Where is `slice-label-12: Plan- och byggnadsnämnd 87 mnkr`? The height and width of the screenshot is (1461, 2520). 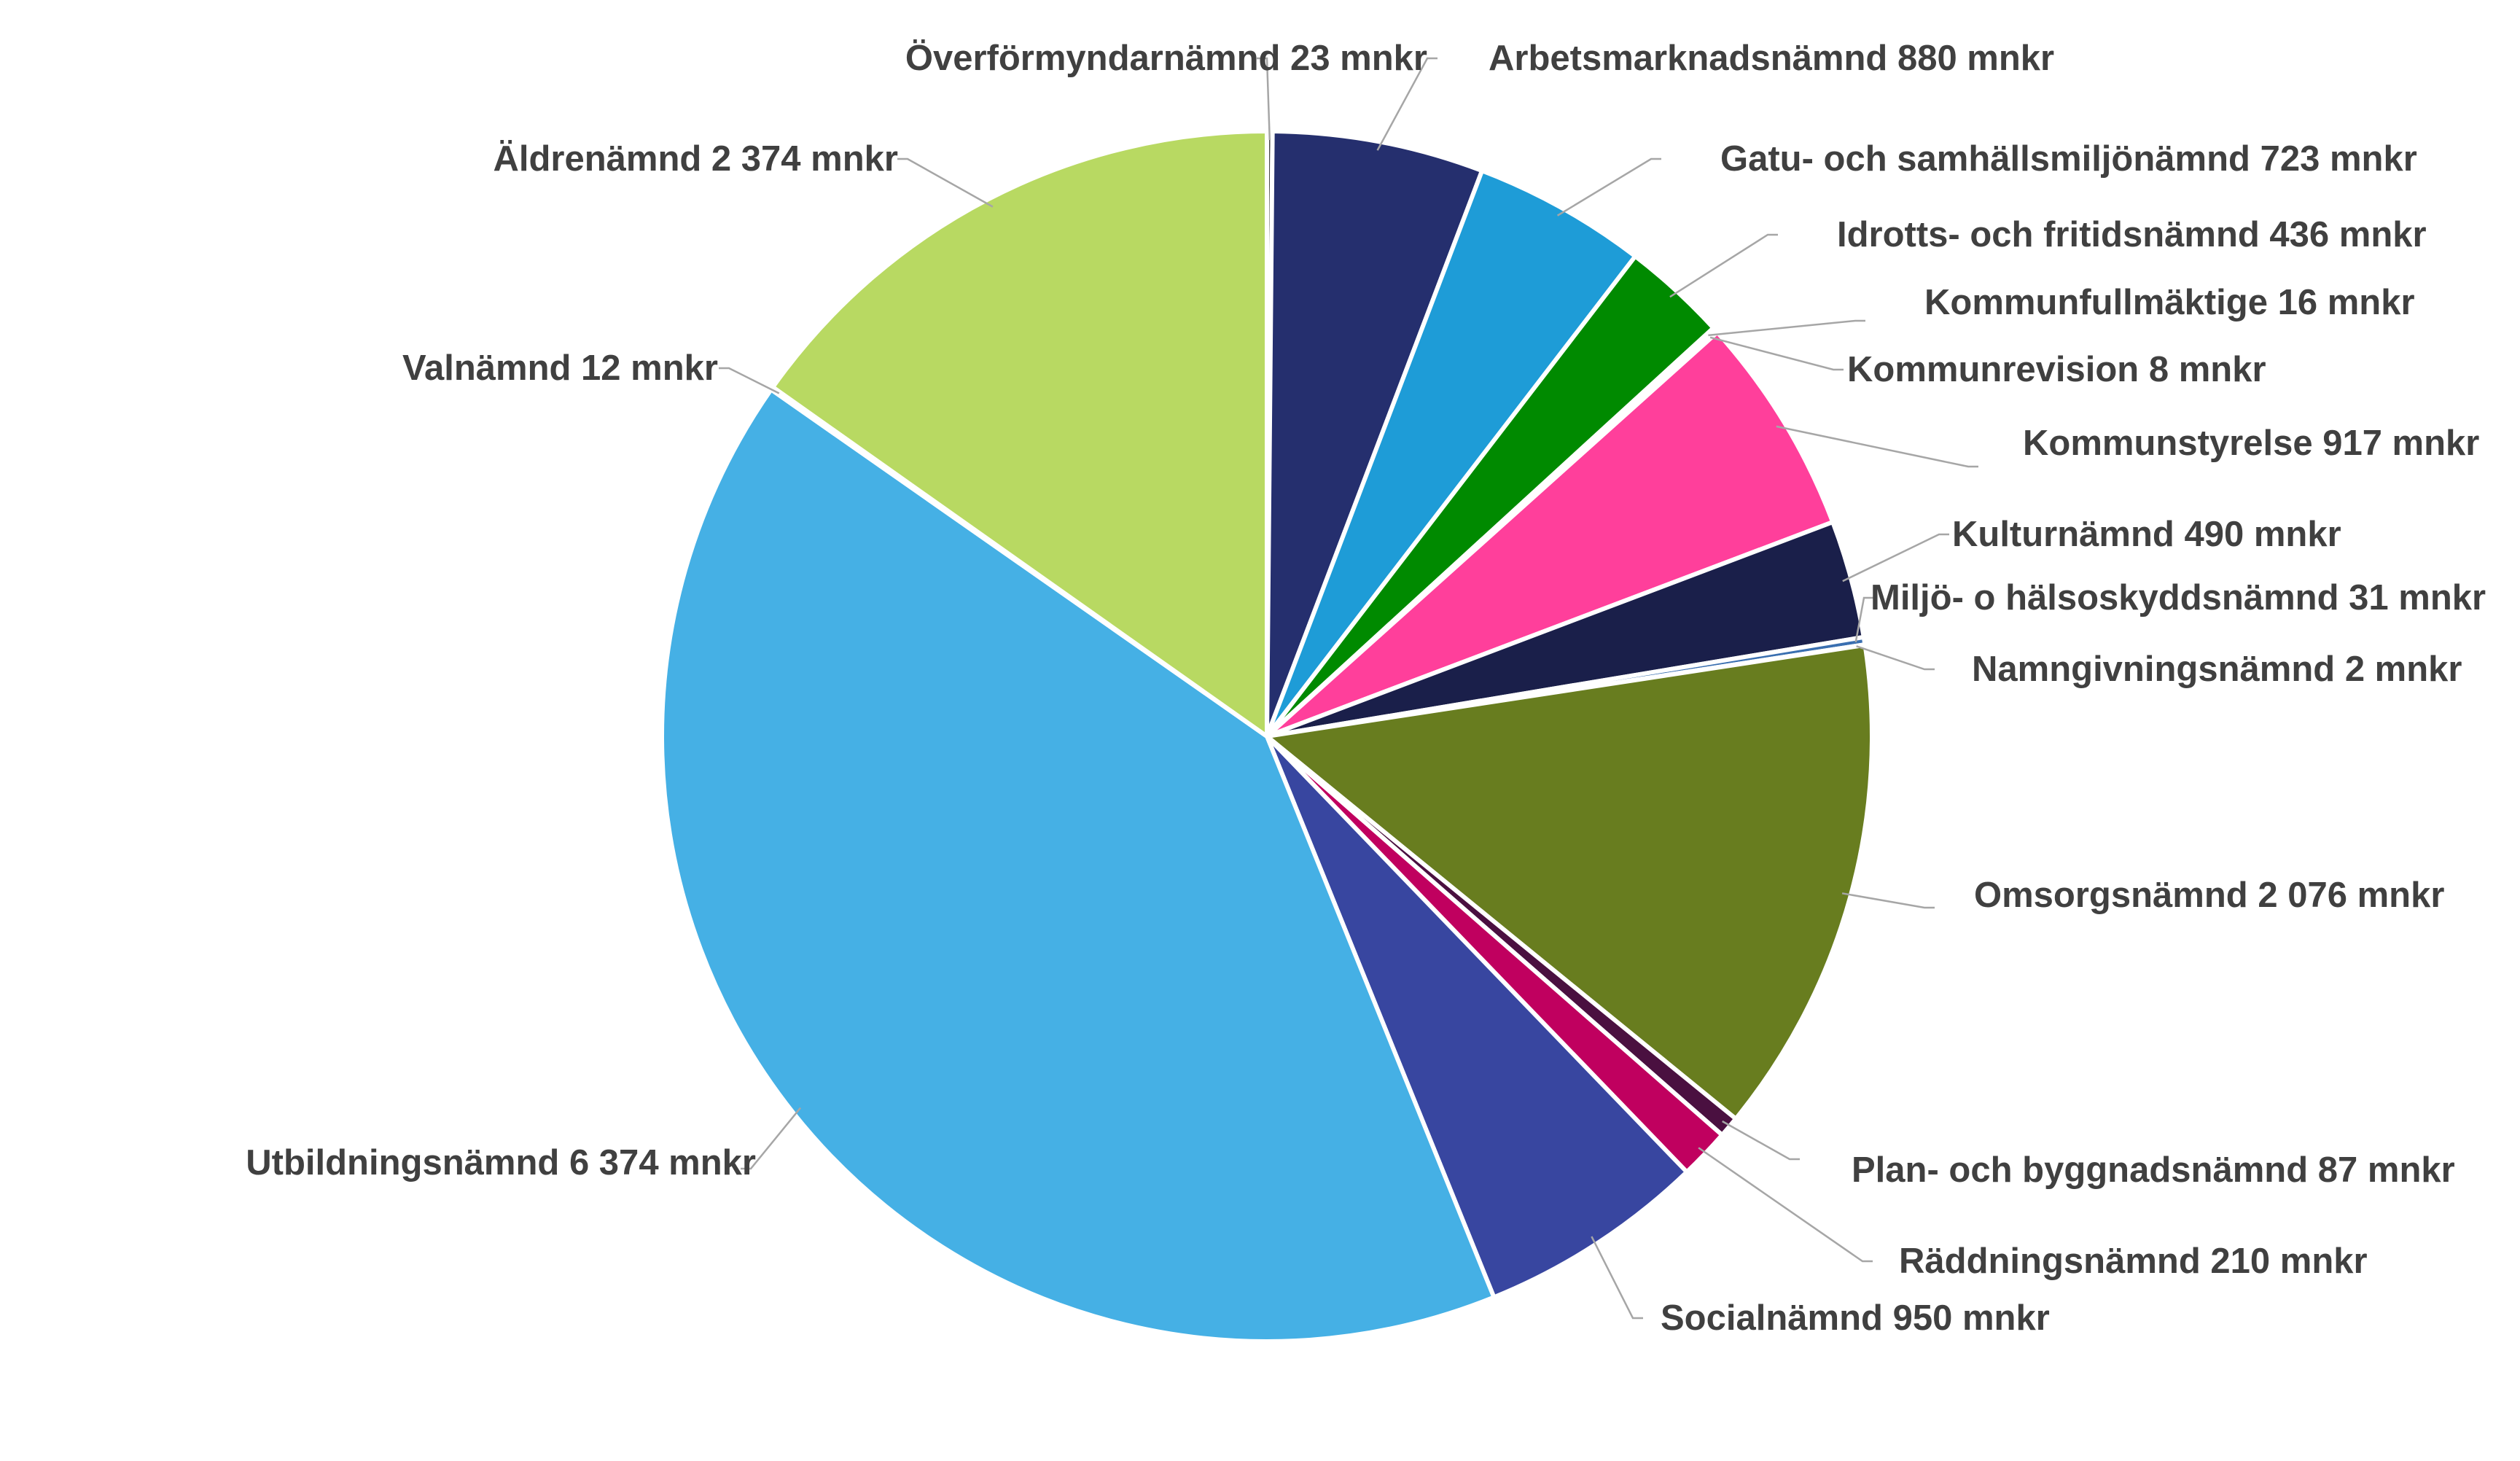
slice-label-12: Plan- och byggnadsnämnd 87 mnkr is located at coordinates (2153, 1170).